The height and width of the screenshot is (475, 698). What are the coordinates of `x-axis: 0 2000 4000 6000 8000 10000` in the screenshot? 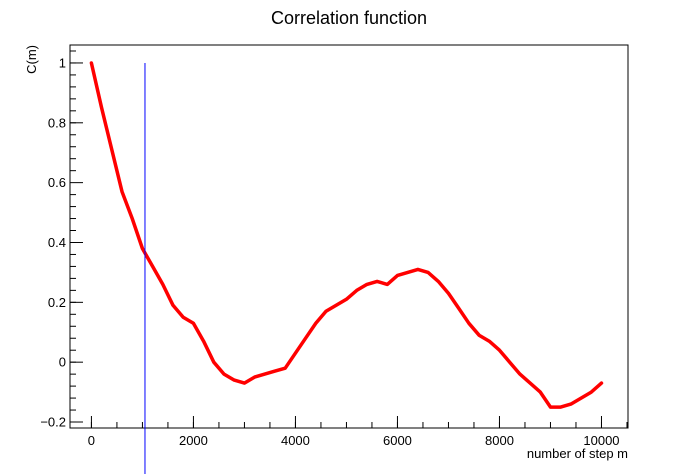 It's located at (358, 432).